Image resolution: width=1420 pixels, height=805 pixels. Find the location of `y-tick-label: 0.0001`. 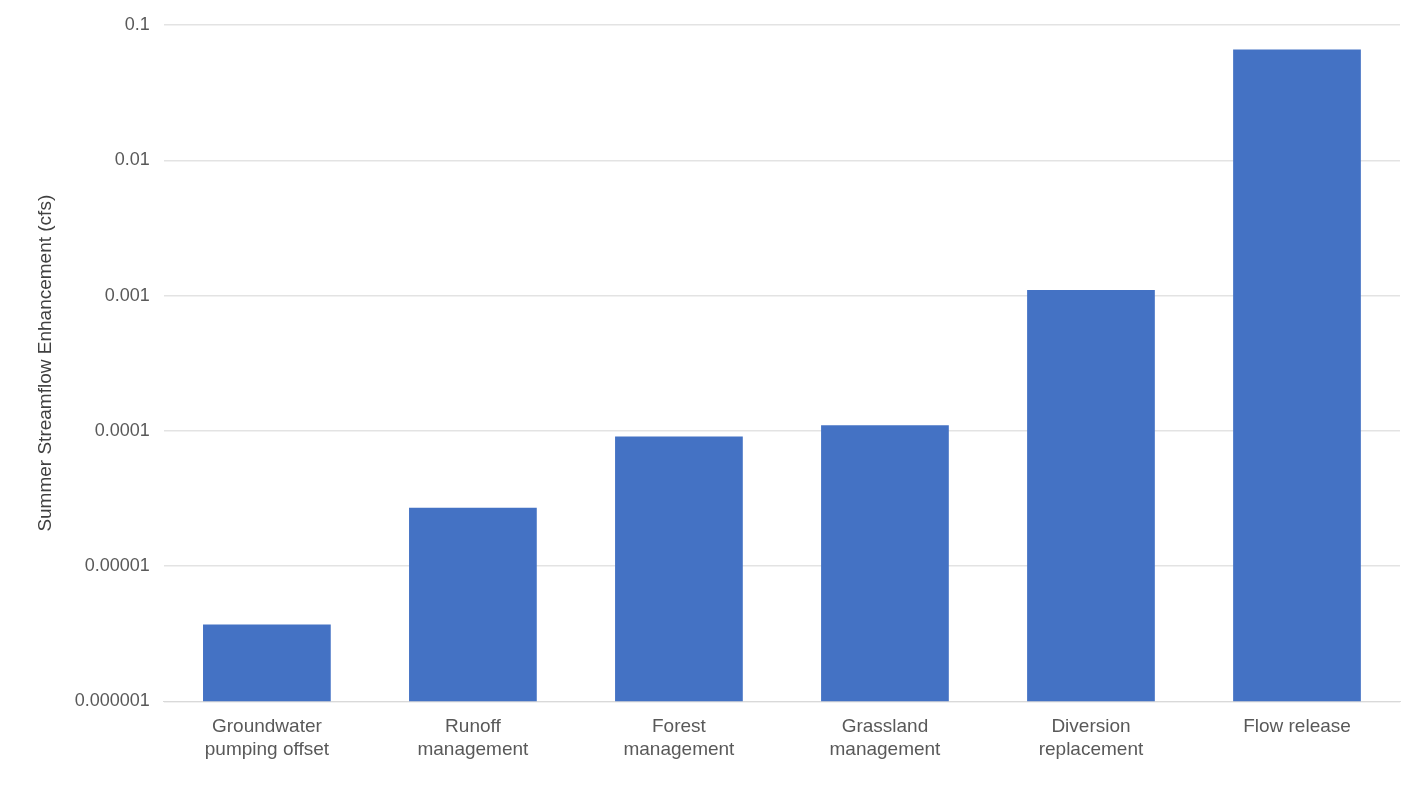

y-tick-label: 0.0001 is located at coordinates (122, 429).